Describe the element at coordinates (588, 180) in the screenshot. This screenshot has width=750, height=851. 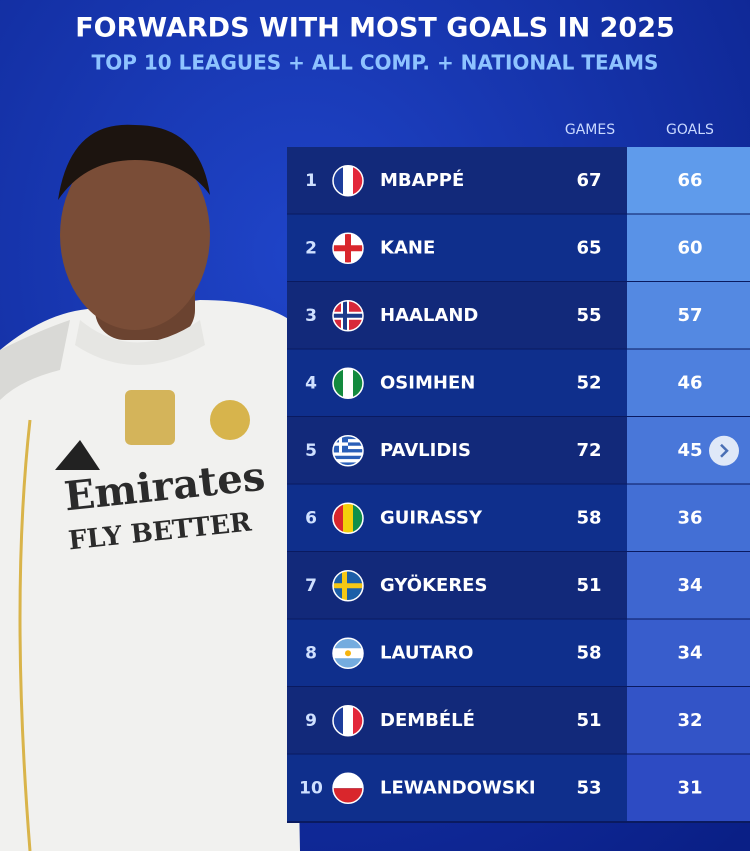
I see `games: 67` at that location.